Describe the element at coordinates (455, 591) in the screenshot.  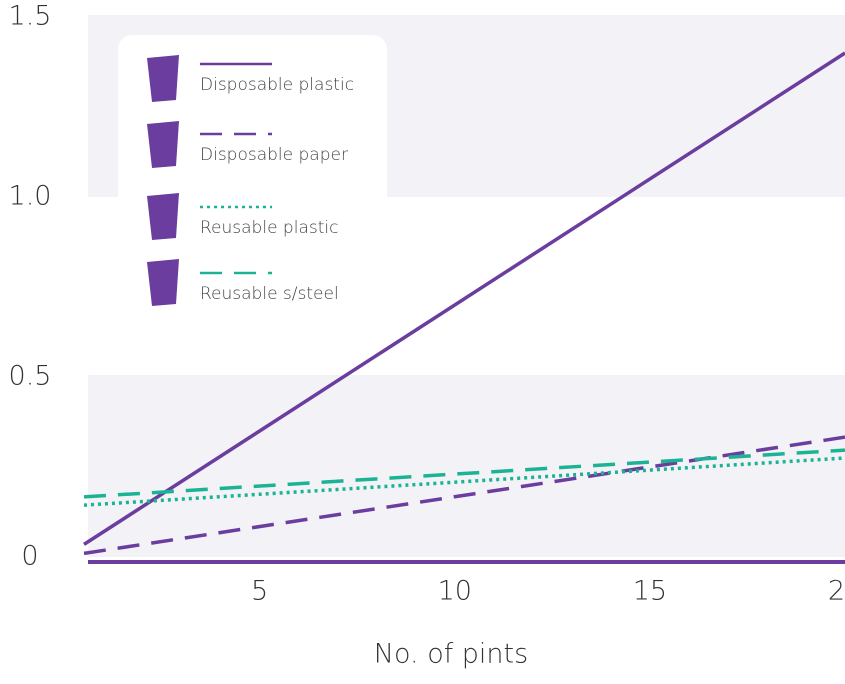
I see `x-tick-label: 10` at that location.